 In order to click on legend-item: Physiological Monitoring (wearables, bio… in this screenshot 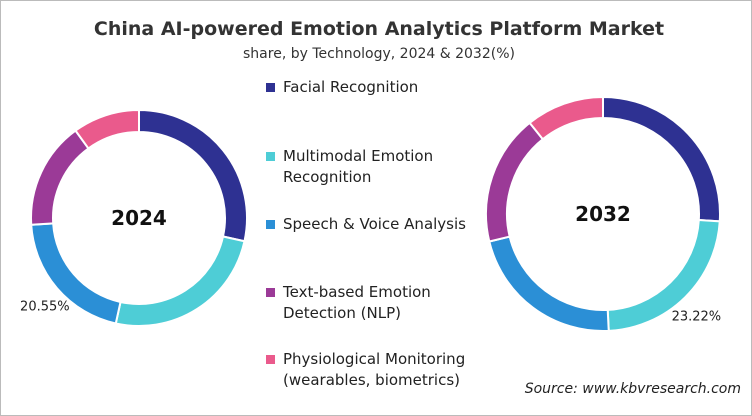, I will do `click(367, 370)`.